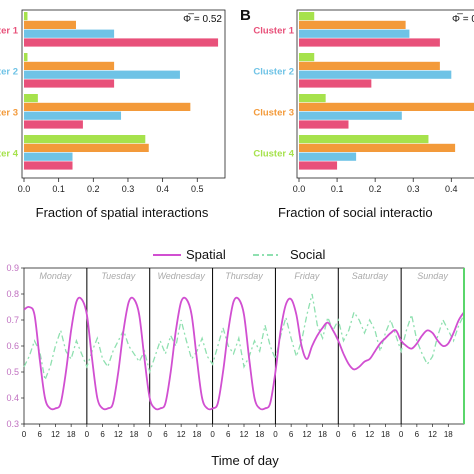 The width and height of the screenshot is (474, 474). What do you see at coordinates (12, 320) in the screenshot?
I see `y-tick-label: 0.7` at bounding box center [12, 320].